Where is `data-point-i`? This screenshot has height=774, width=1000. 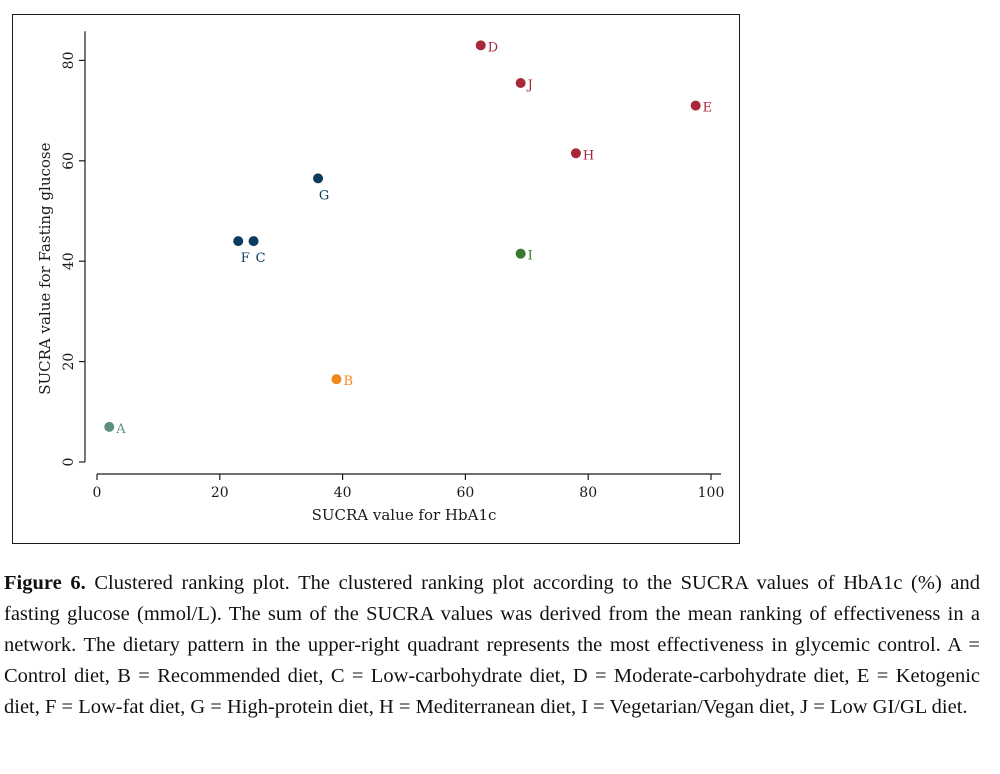 data-point-i is located at coordinates (520, 253).